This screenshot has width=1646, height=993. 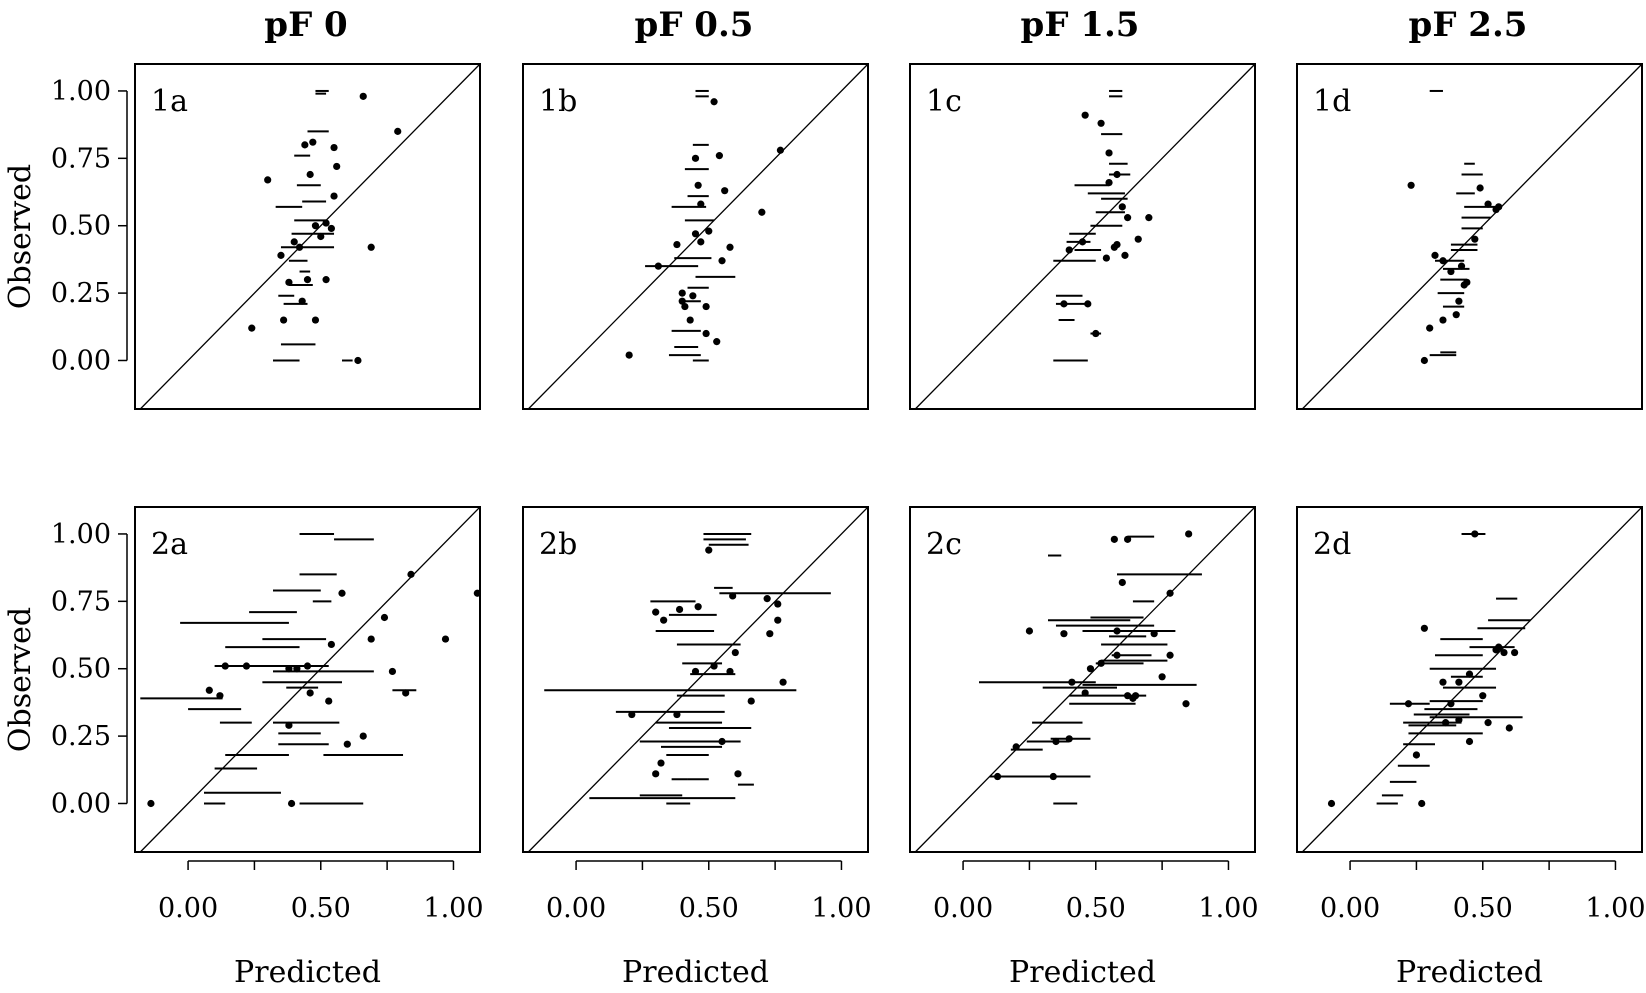 I want to click on panel-1b: 1b, so click(x=695, y=236).